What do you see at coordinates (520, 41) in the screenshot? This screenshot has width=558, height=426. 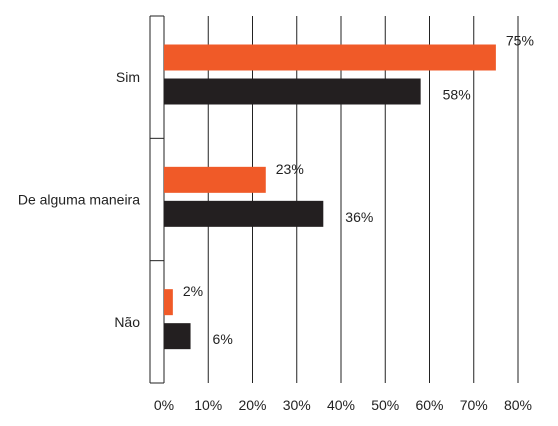 I see `data-label: 75%` at bounding box center [520, 41].